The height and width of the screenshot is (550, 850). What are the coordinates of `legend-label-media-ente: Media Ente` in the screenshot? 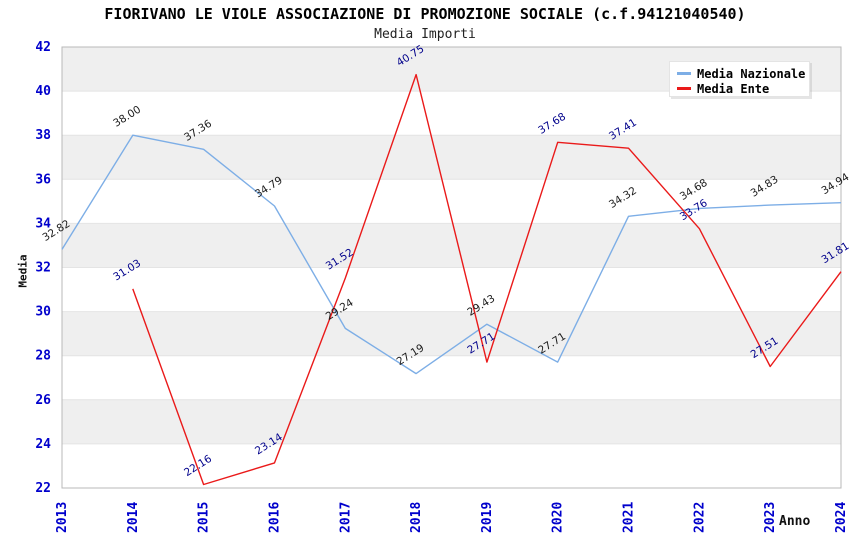 It's located at (733, 88).